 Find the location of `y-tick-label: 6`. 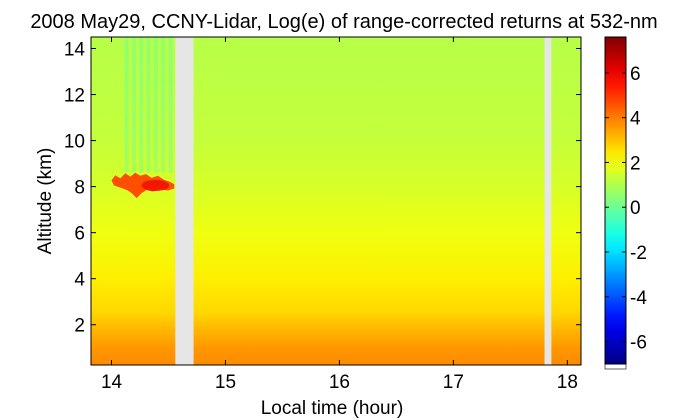

y-tick-label: 6 is located at coordinates (79, 234).